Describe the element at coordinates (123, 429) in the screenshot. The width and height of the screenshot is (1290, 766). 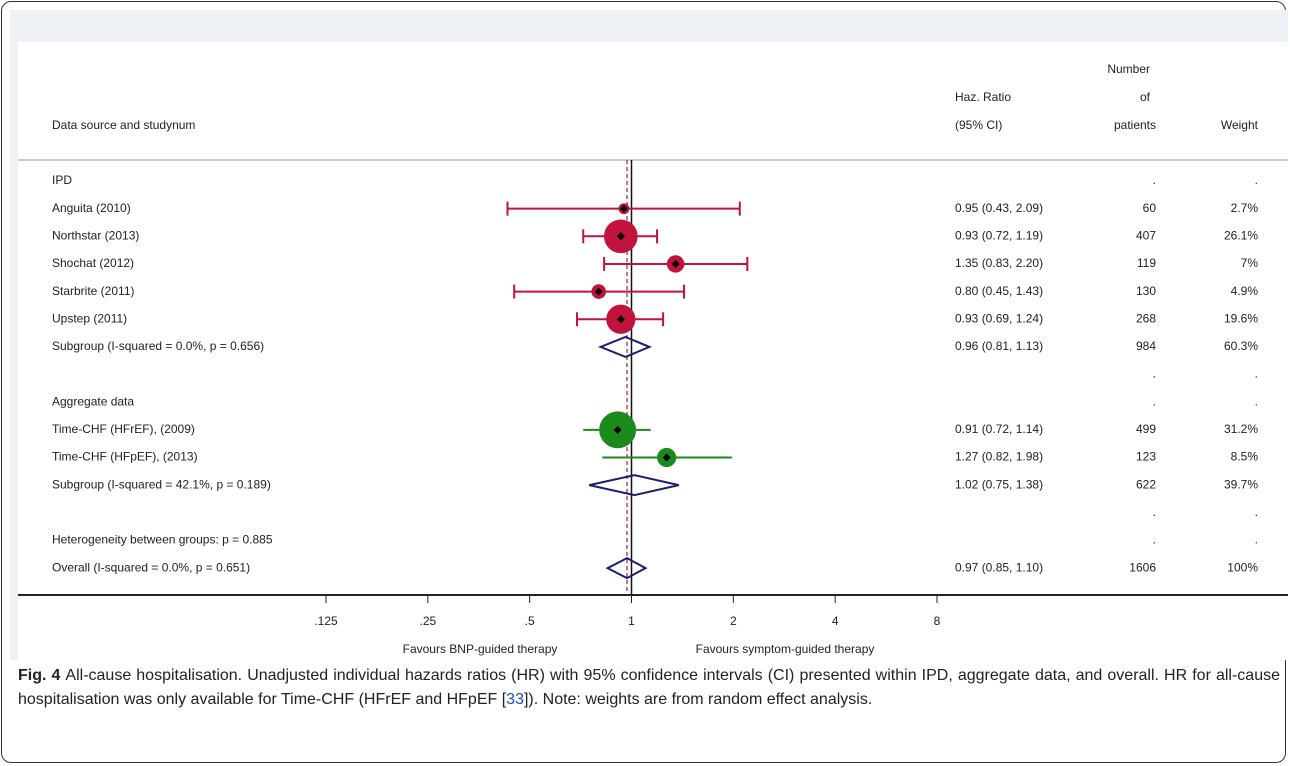
I see `row-label: Time-CHF (HFrEF), (2009)` at that location.